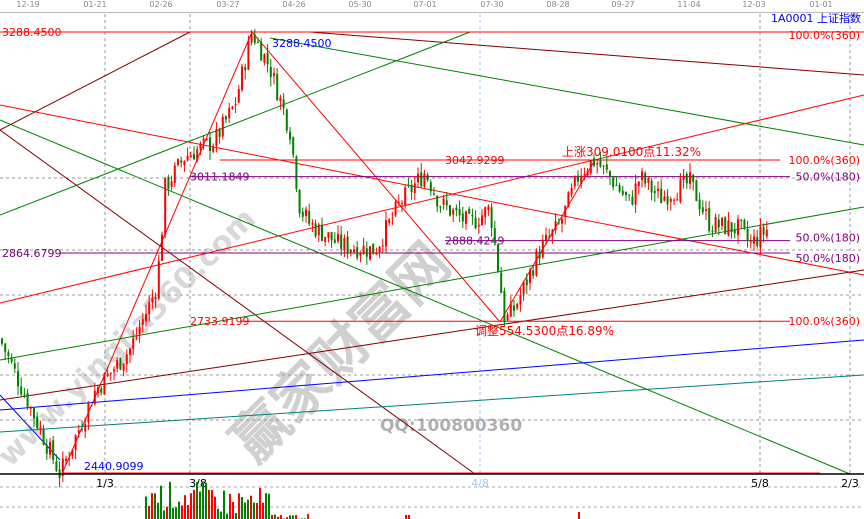  What do you see at coordinates (32, 253) in the screenshot?
I see `price-level-label: 2864.6799` at bounding box center [32, 253].